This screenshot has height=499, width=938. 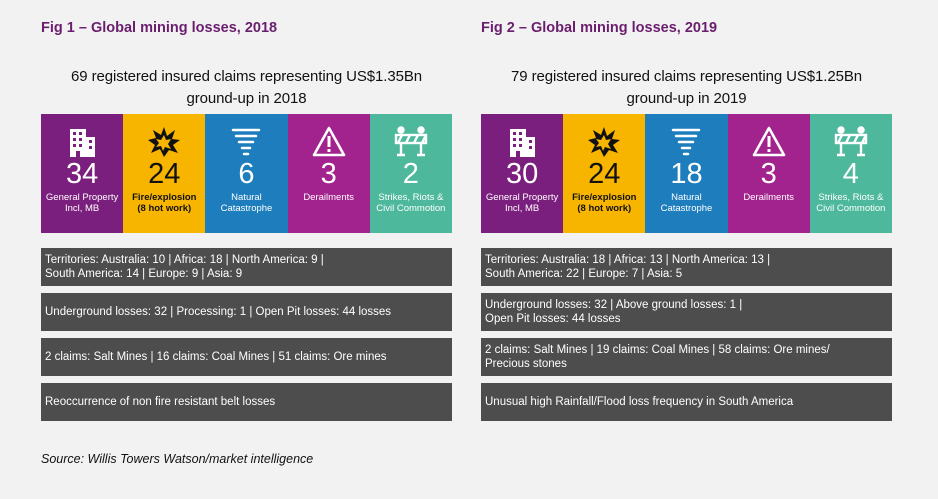 I want to click on tile-general-property: 30 General Property Incl, MB, so click(x=522, y=173).